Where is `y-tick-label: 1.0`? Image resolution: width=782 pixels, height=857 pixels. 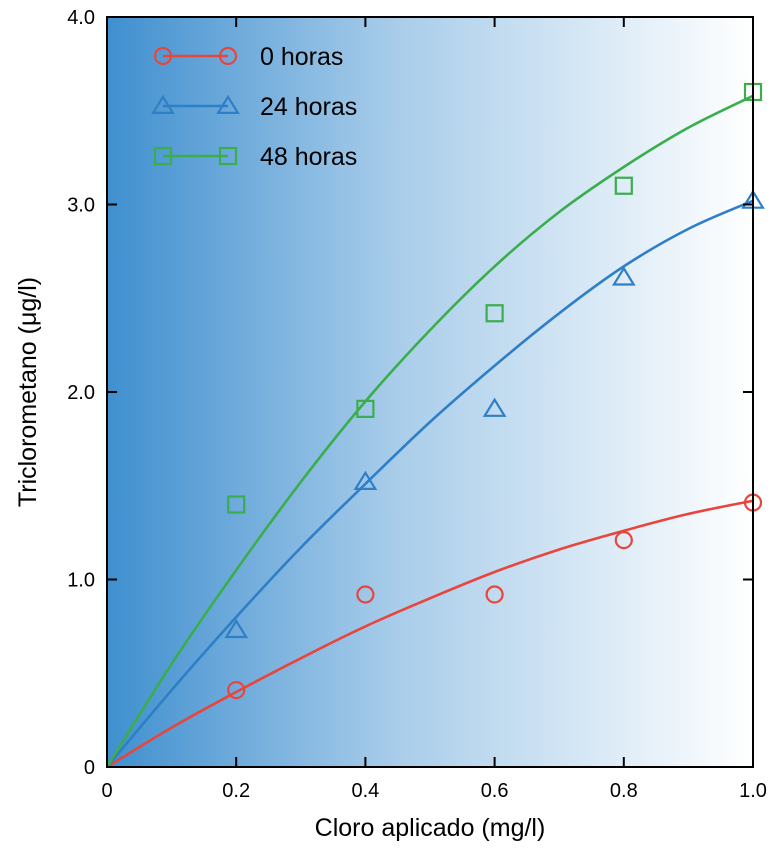 y-tick-label: 1.0 is located at coordinates (81, 581).